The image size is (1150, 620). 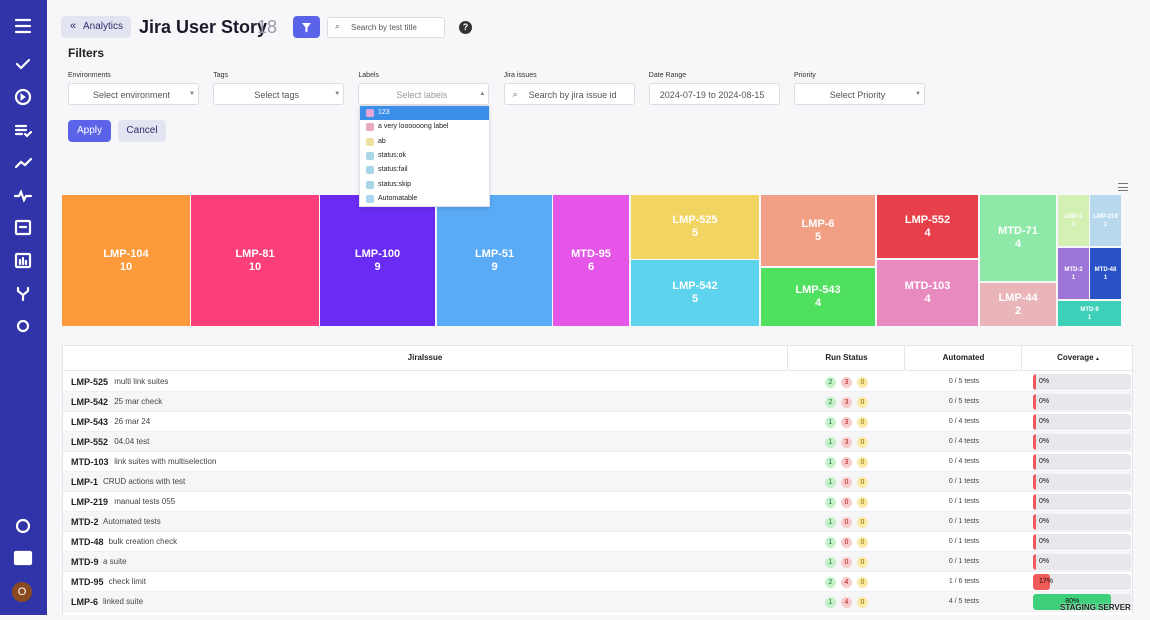 What do you see at coordinates (714, 94) in the screenshot?
I see `filter-input: 2024-07-19 to 2024-08-15` at bounding box center [714, 94].